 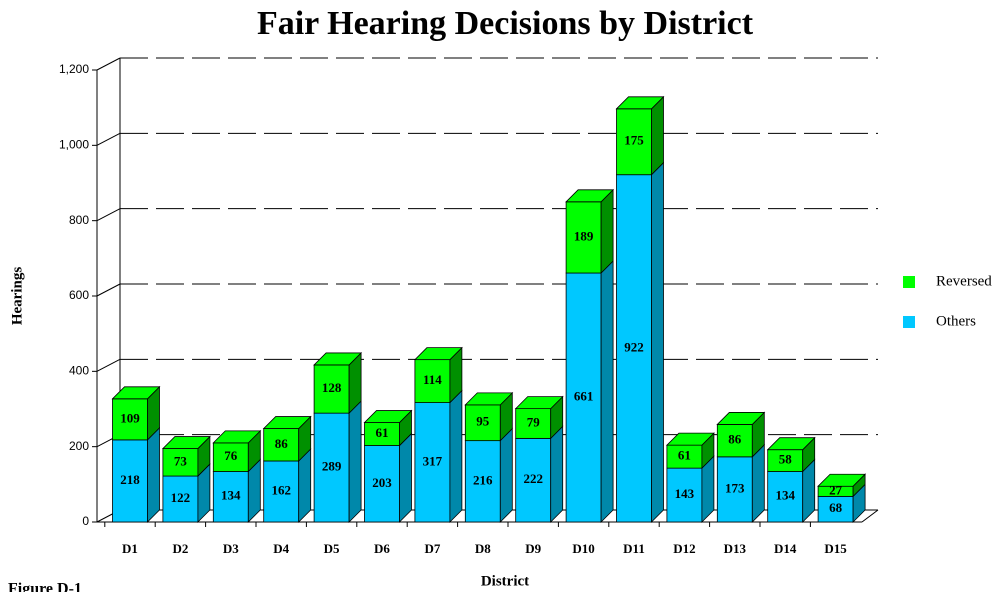 I want to click on x-tick-label: D12, so click(x=684, y=548).